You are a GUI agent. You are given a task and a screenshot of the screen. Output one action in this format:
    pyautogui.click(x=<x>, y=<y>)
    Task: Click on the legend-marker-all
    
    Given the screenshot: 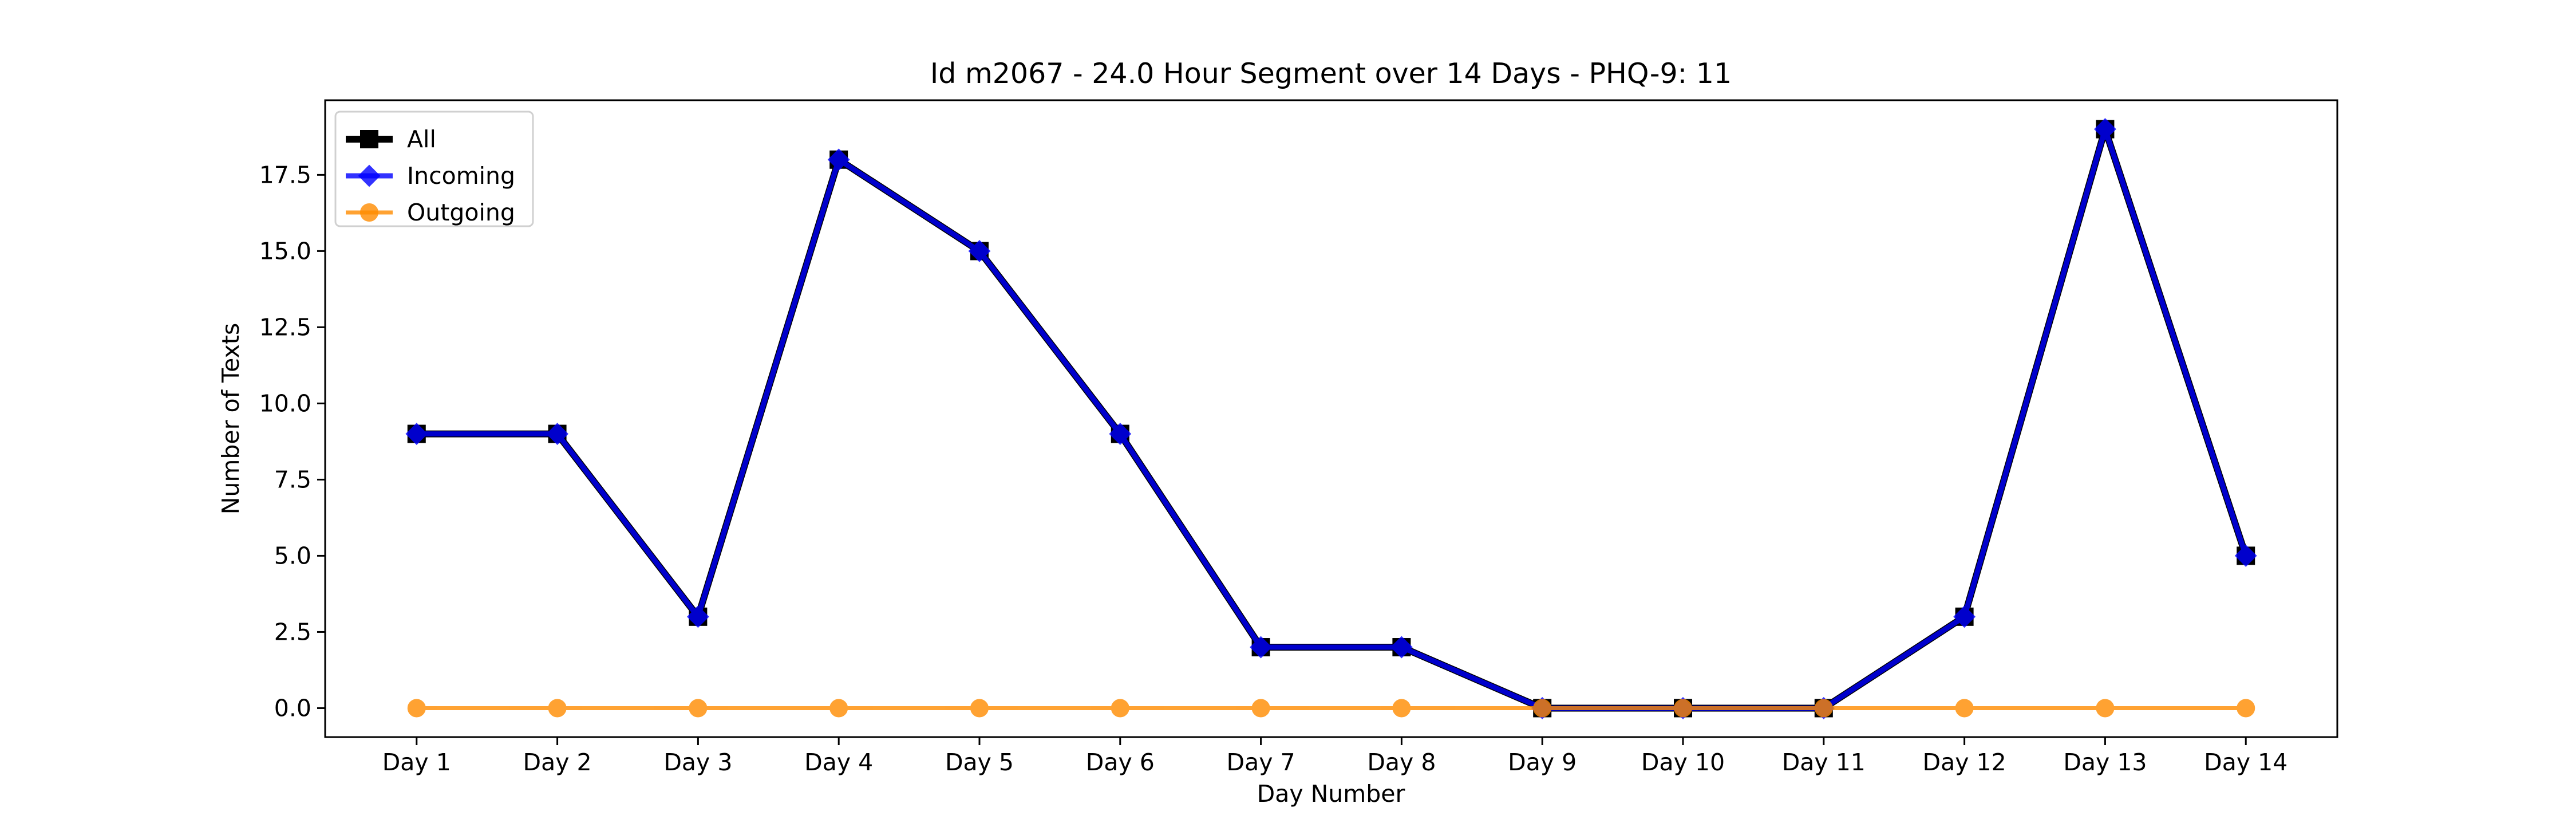 What is the action you would take?
    pyautogui.click(x=369, y=139)
    